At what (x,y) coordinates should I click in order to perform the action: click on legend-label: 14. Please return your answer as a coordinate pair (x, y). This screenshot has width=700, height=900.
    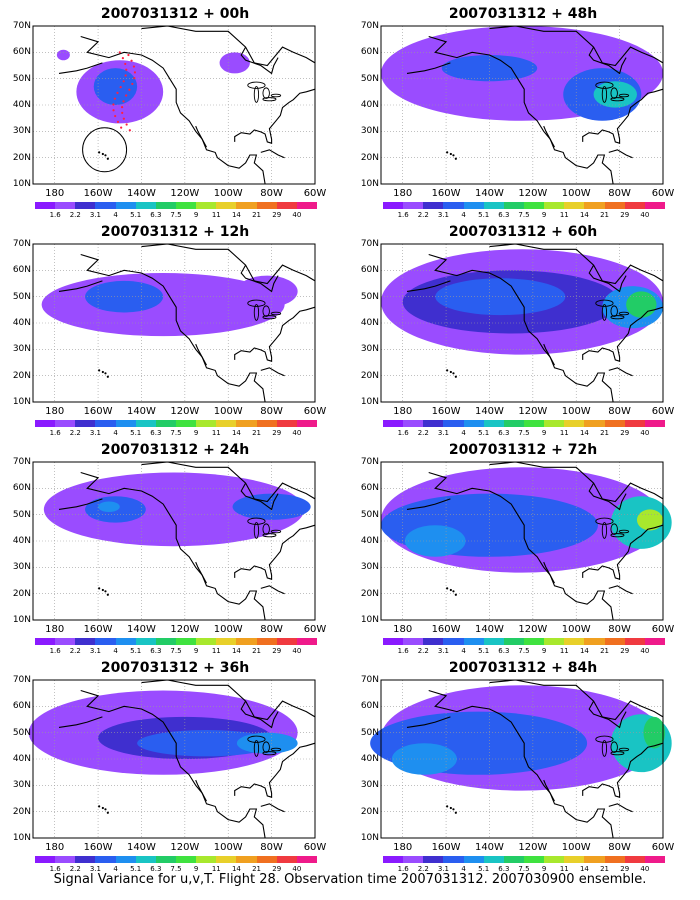
    Looking at the image, I should click on (236, 869).